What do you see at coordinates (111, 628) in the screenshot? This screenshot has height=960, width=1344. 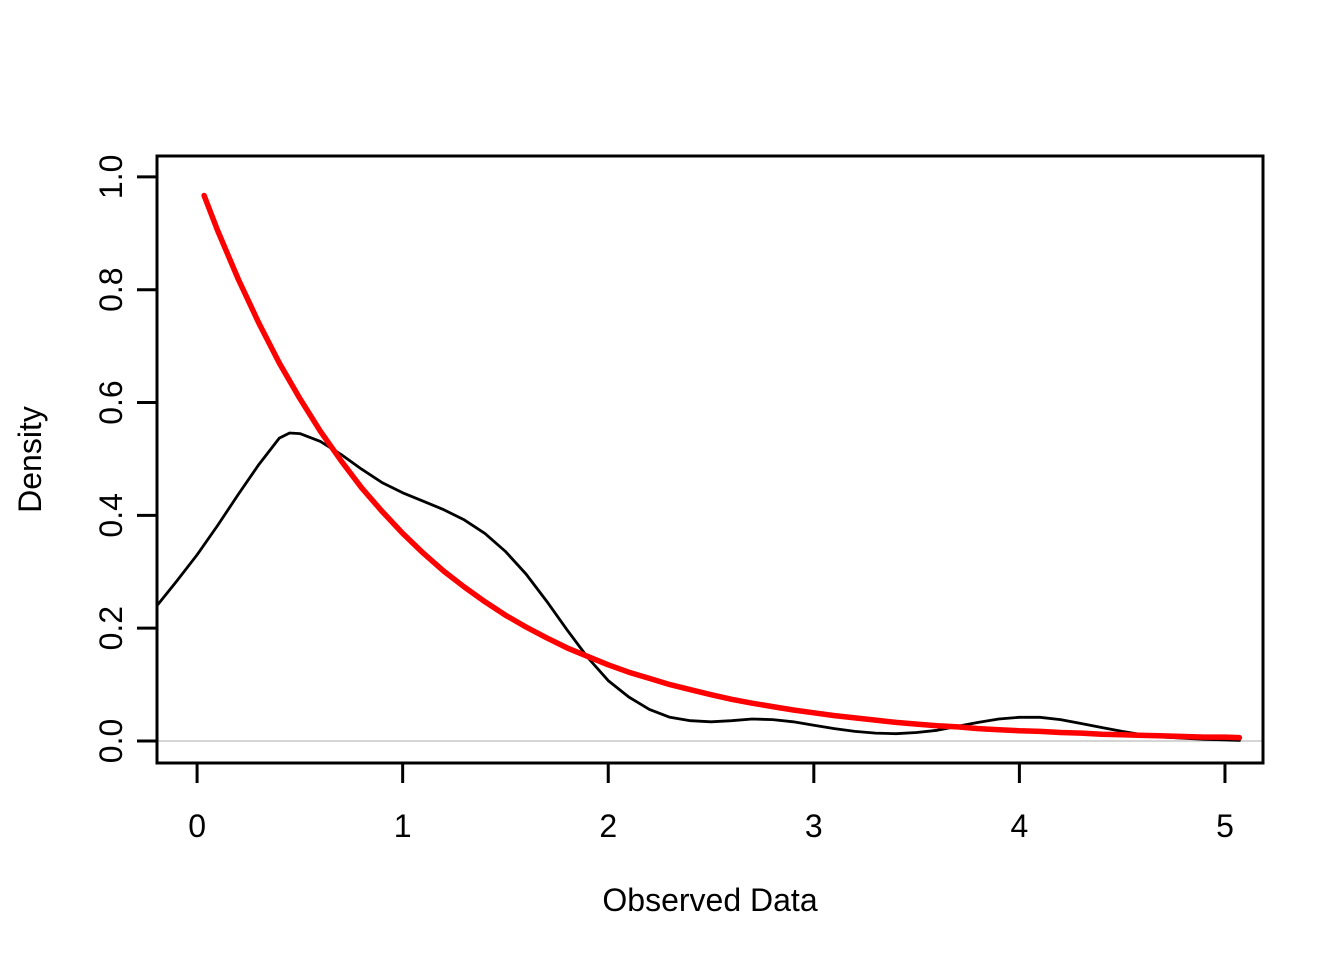 I see `y-tick-label-0.2: 0.2` at bounding box center [111, 628].